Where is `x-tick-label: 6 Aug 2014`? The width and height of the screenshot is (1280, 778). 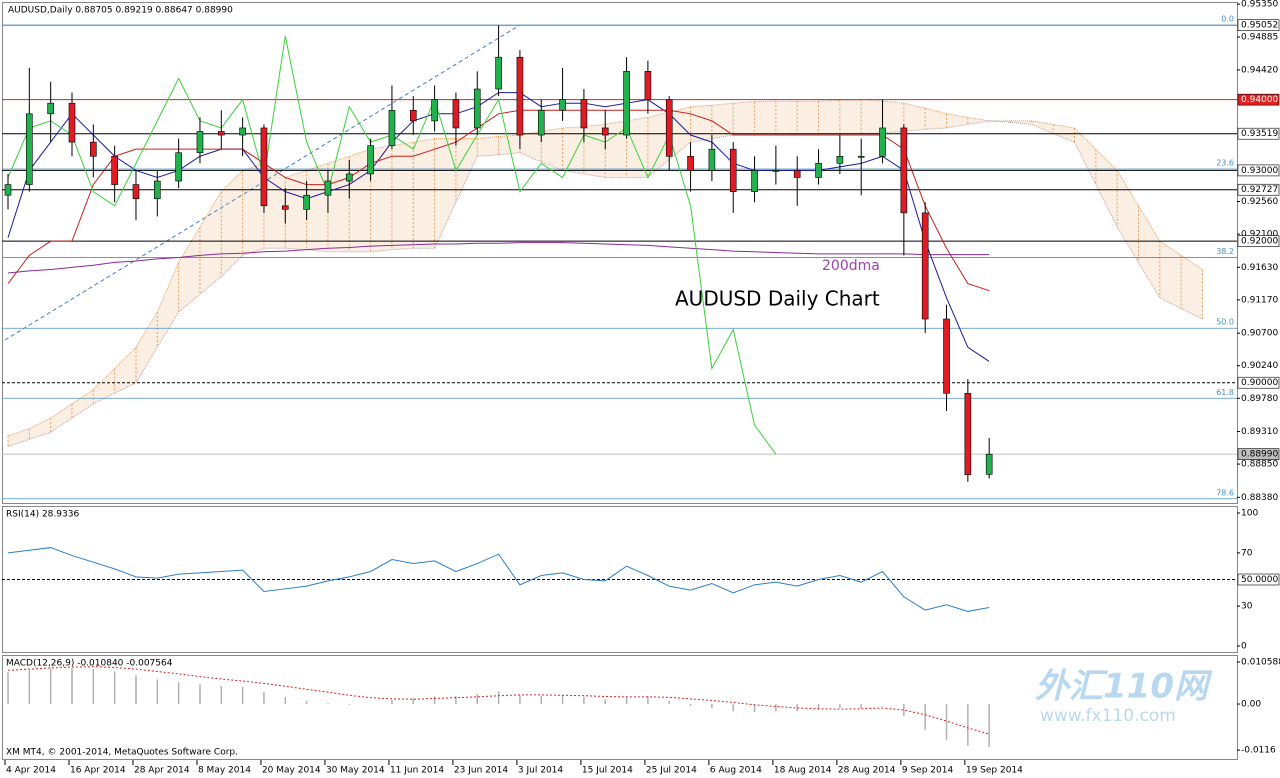
x-tick-label: 6 Aug 2014 is located at coordinates (736, 771).